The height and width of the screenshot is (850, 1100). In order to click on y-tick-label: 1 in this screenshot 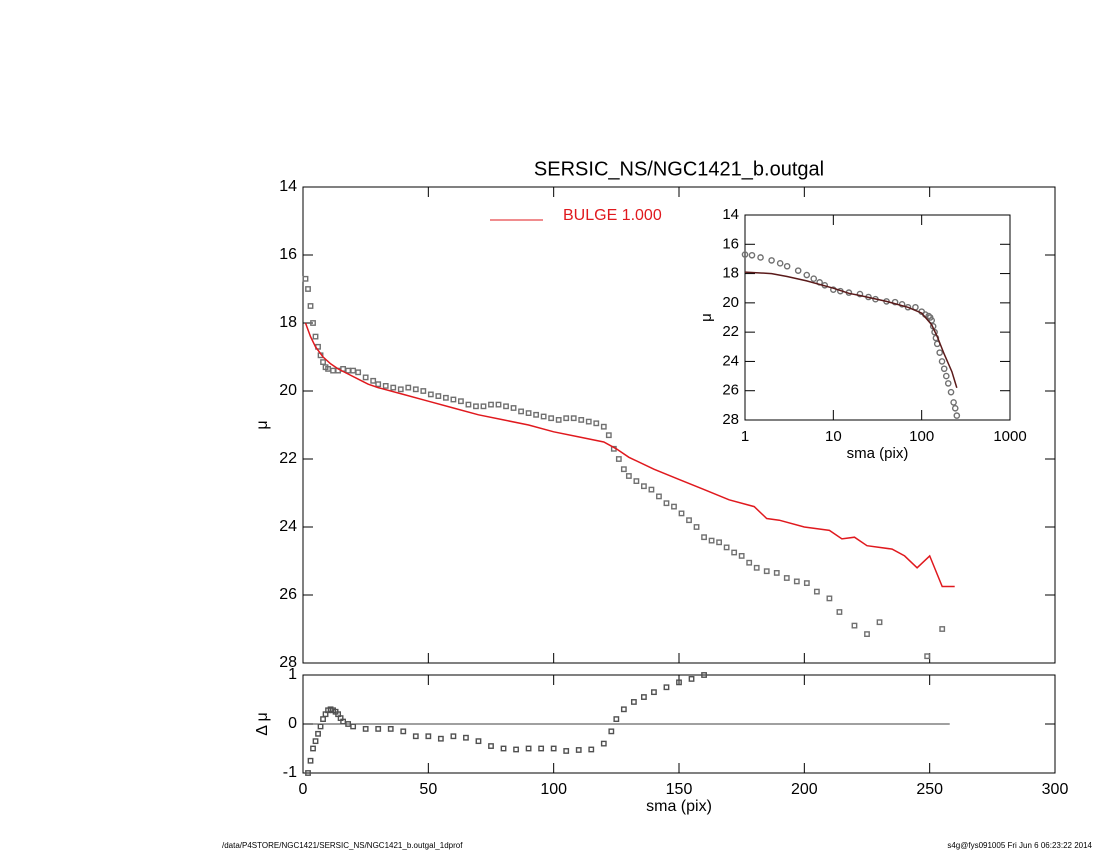, I will do `click(292, 674)`.